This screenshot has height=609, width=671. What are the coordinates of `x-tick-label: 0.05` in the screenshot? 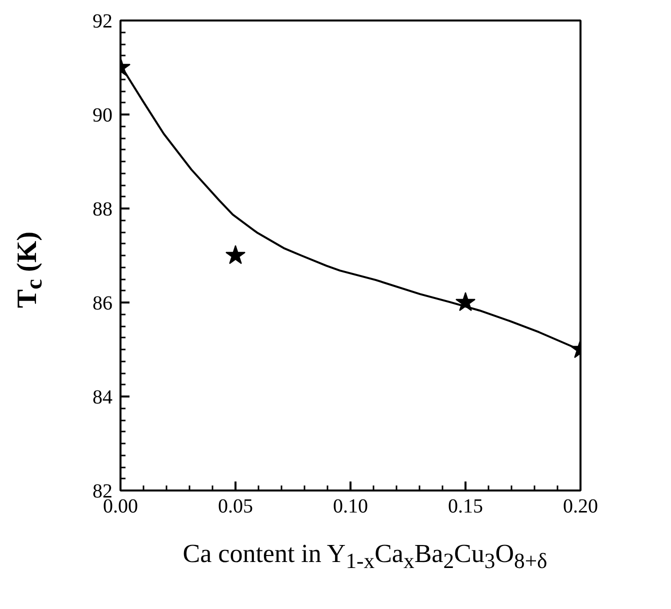 It's located at (235, 507).